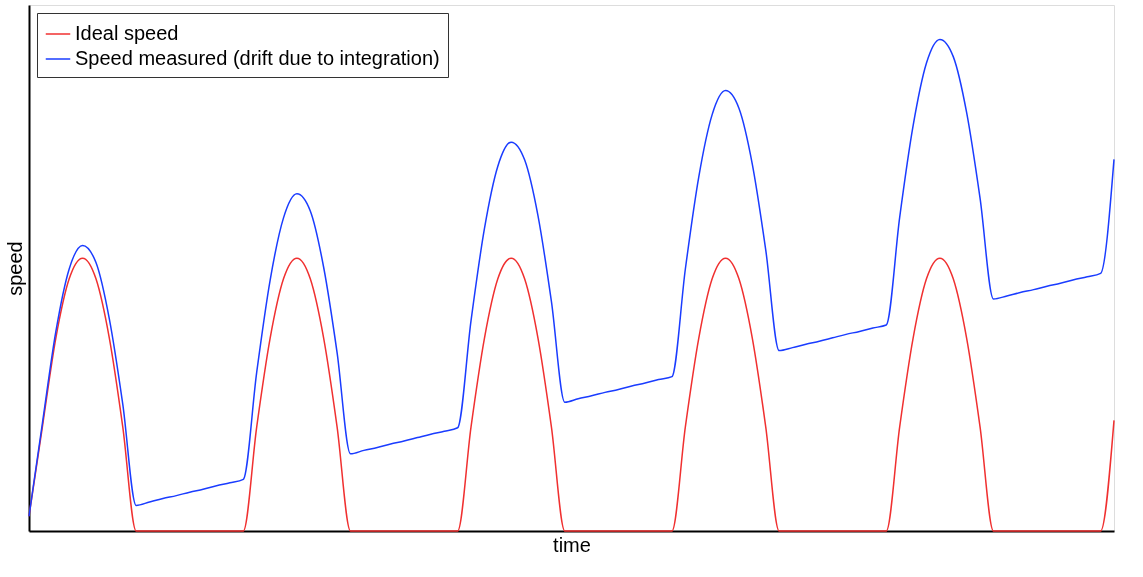 This screenshot has height=577, width=1143. Describe the element at coordinates (14, 268) in the screenshot. I see `y-axis-title: speed` at that location.